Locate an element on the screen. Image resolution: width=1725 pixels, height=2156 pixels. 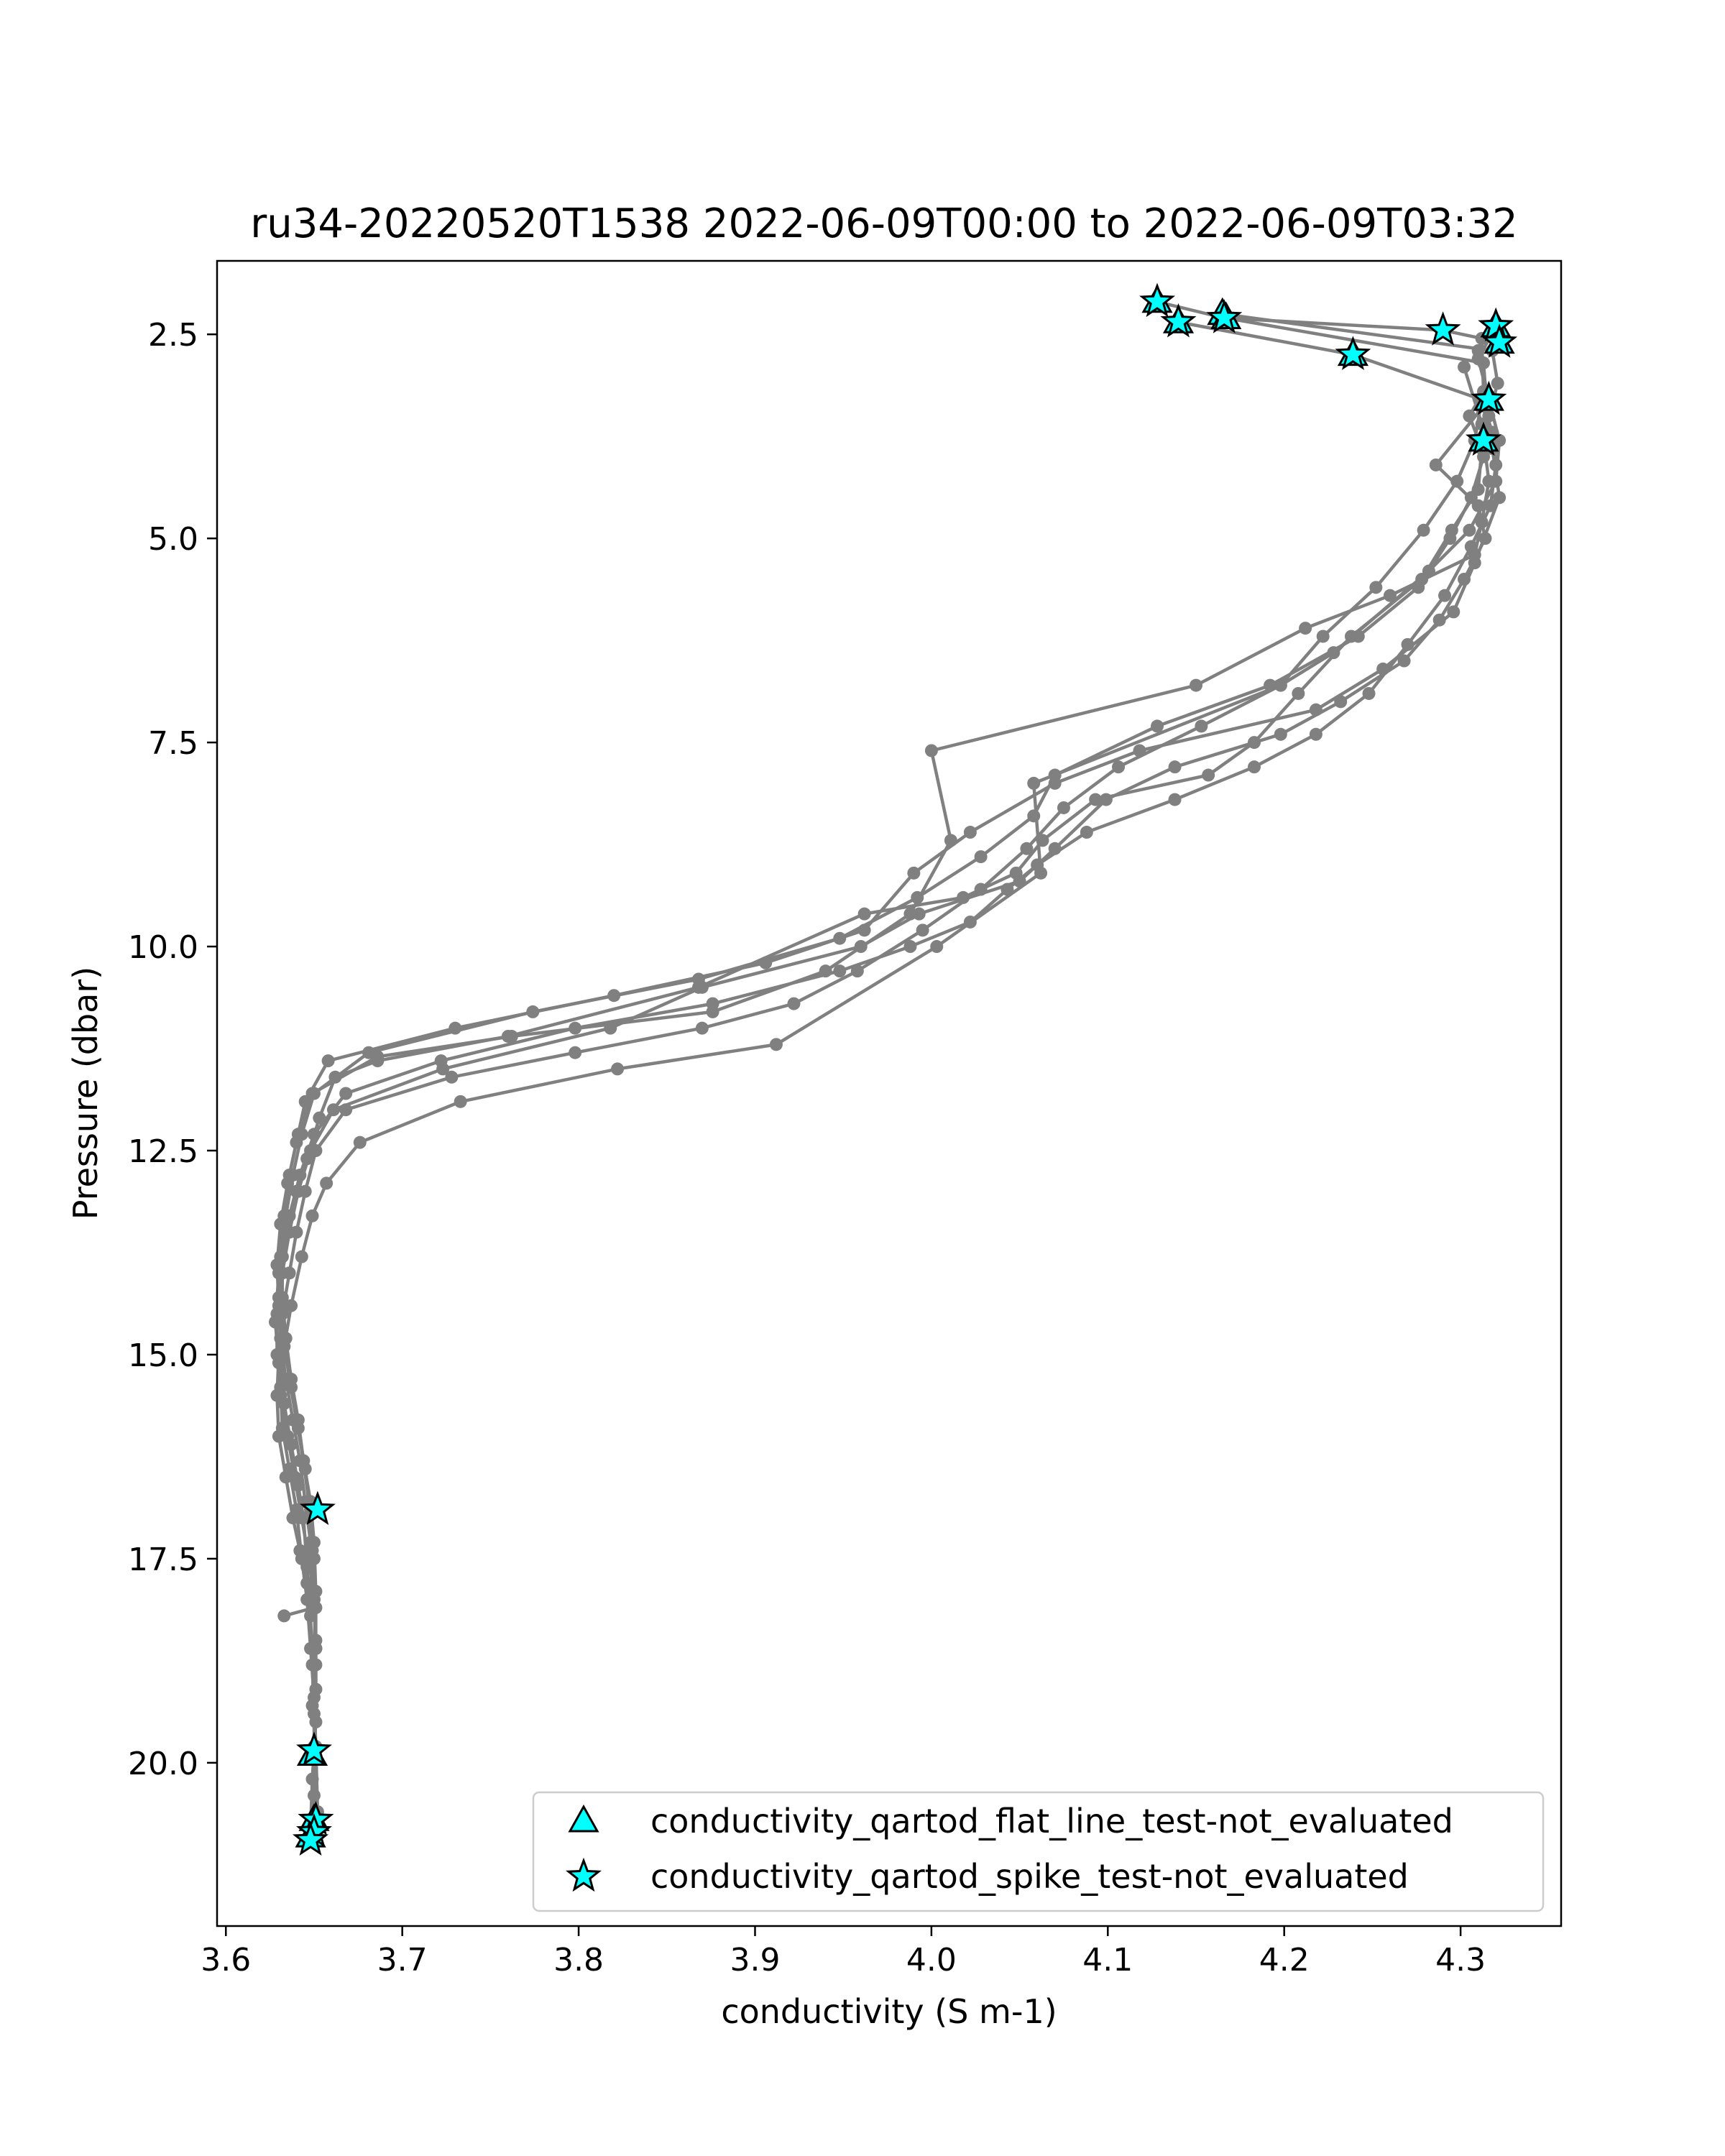
y-axis-label: Pressure (dbar) is located at coordinates (85, 1093).